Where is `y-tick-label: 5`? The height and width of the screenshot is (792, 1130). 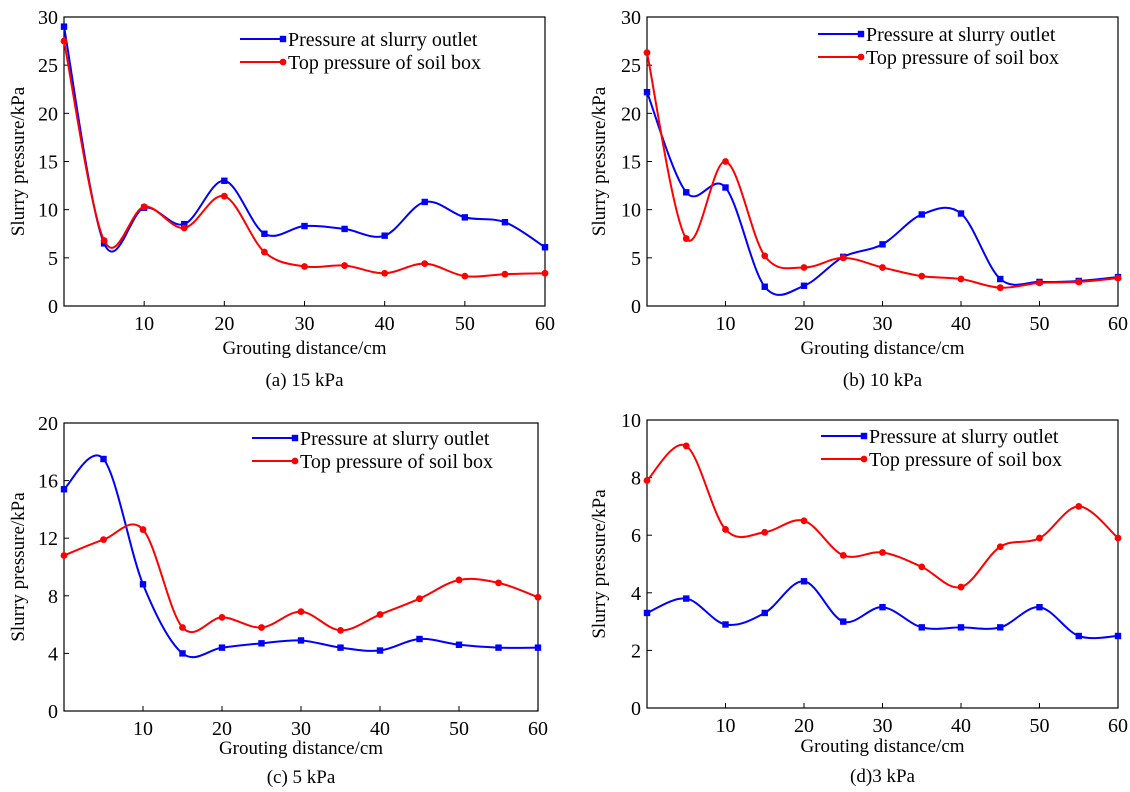 y-tick-label: 5 is located at coordinates (636, 259).